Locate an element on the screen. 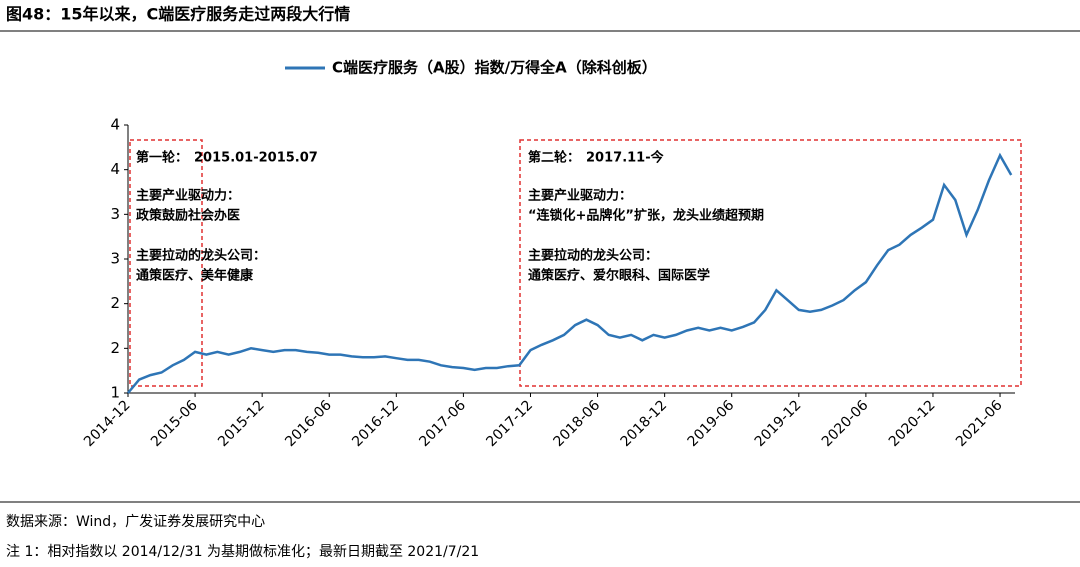  x-tick-label: 2018-06 is located at coordinates (577, 423).